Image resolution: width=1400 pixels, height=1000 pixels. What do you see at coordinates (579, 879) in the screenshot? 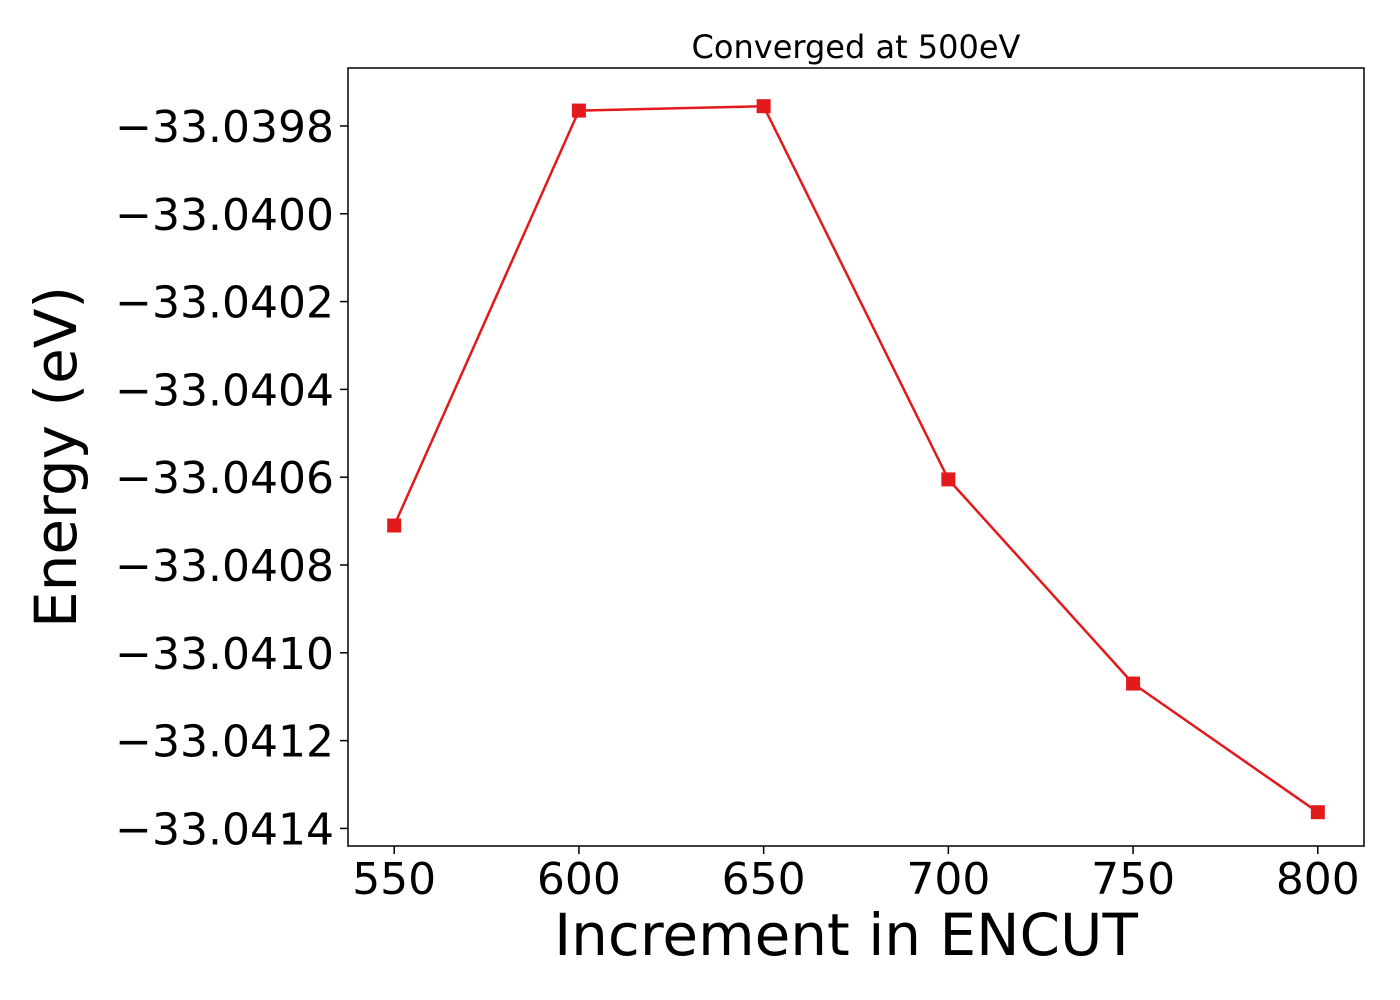
I see `x-tick-label: 600` at bounding box center [579, 879].